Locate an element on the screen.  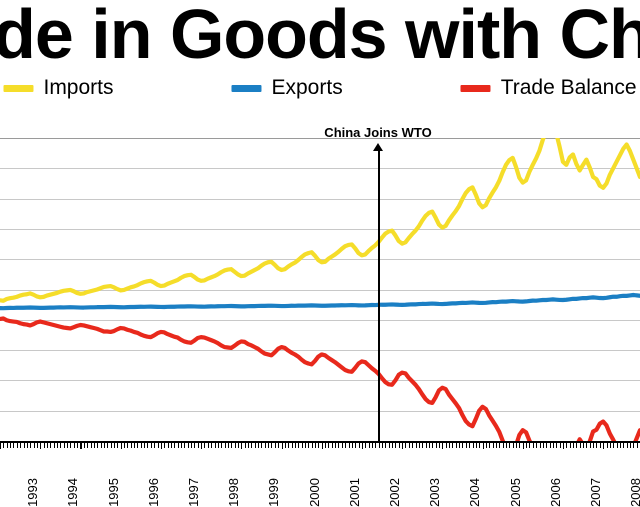
legend-trade-balance: Trade Balance is located at coordinates (548, 88).